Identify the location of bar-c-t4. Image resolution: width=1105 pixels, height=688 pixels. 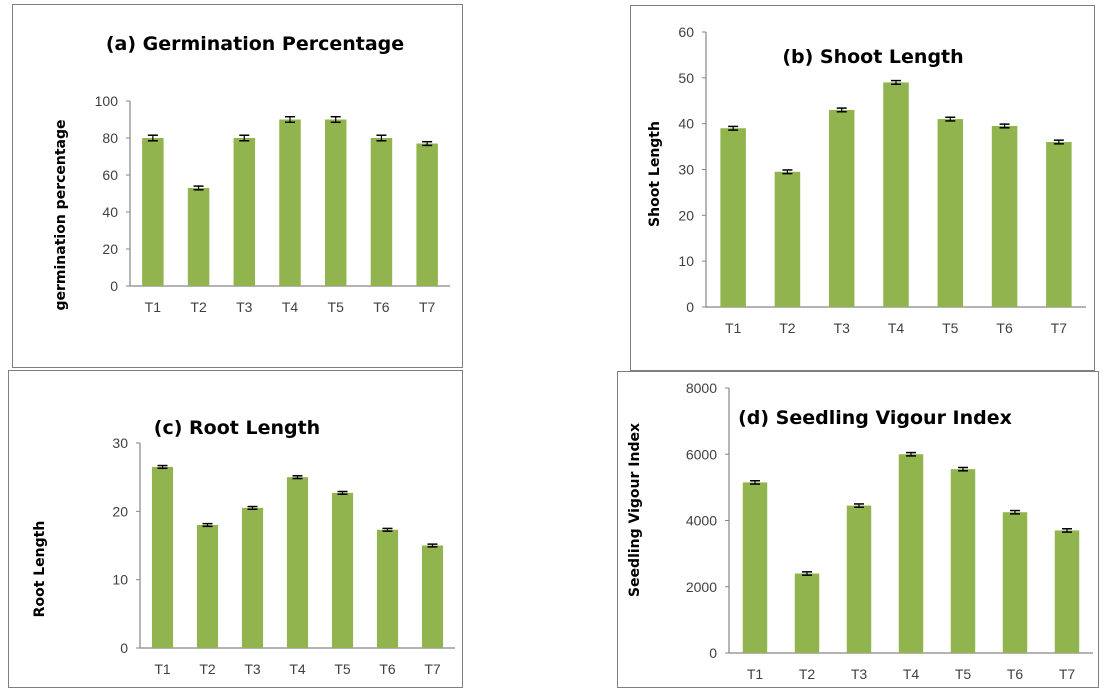
(297, 562).